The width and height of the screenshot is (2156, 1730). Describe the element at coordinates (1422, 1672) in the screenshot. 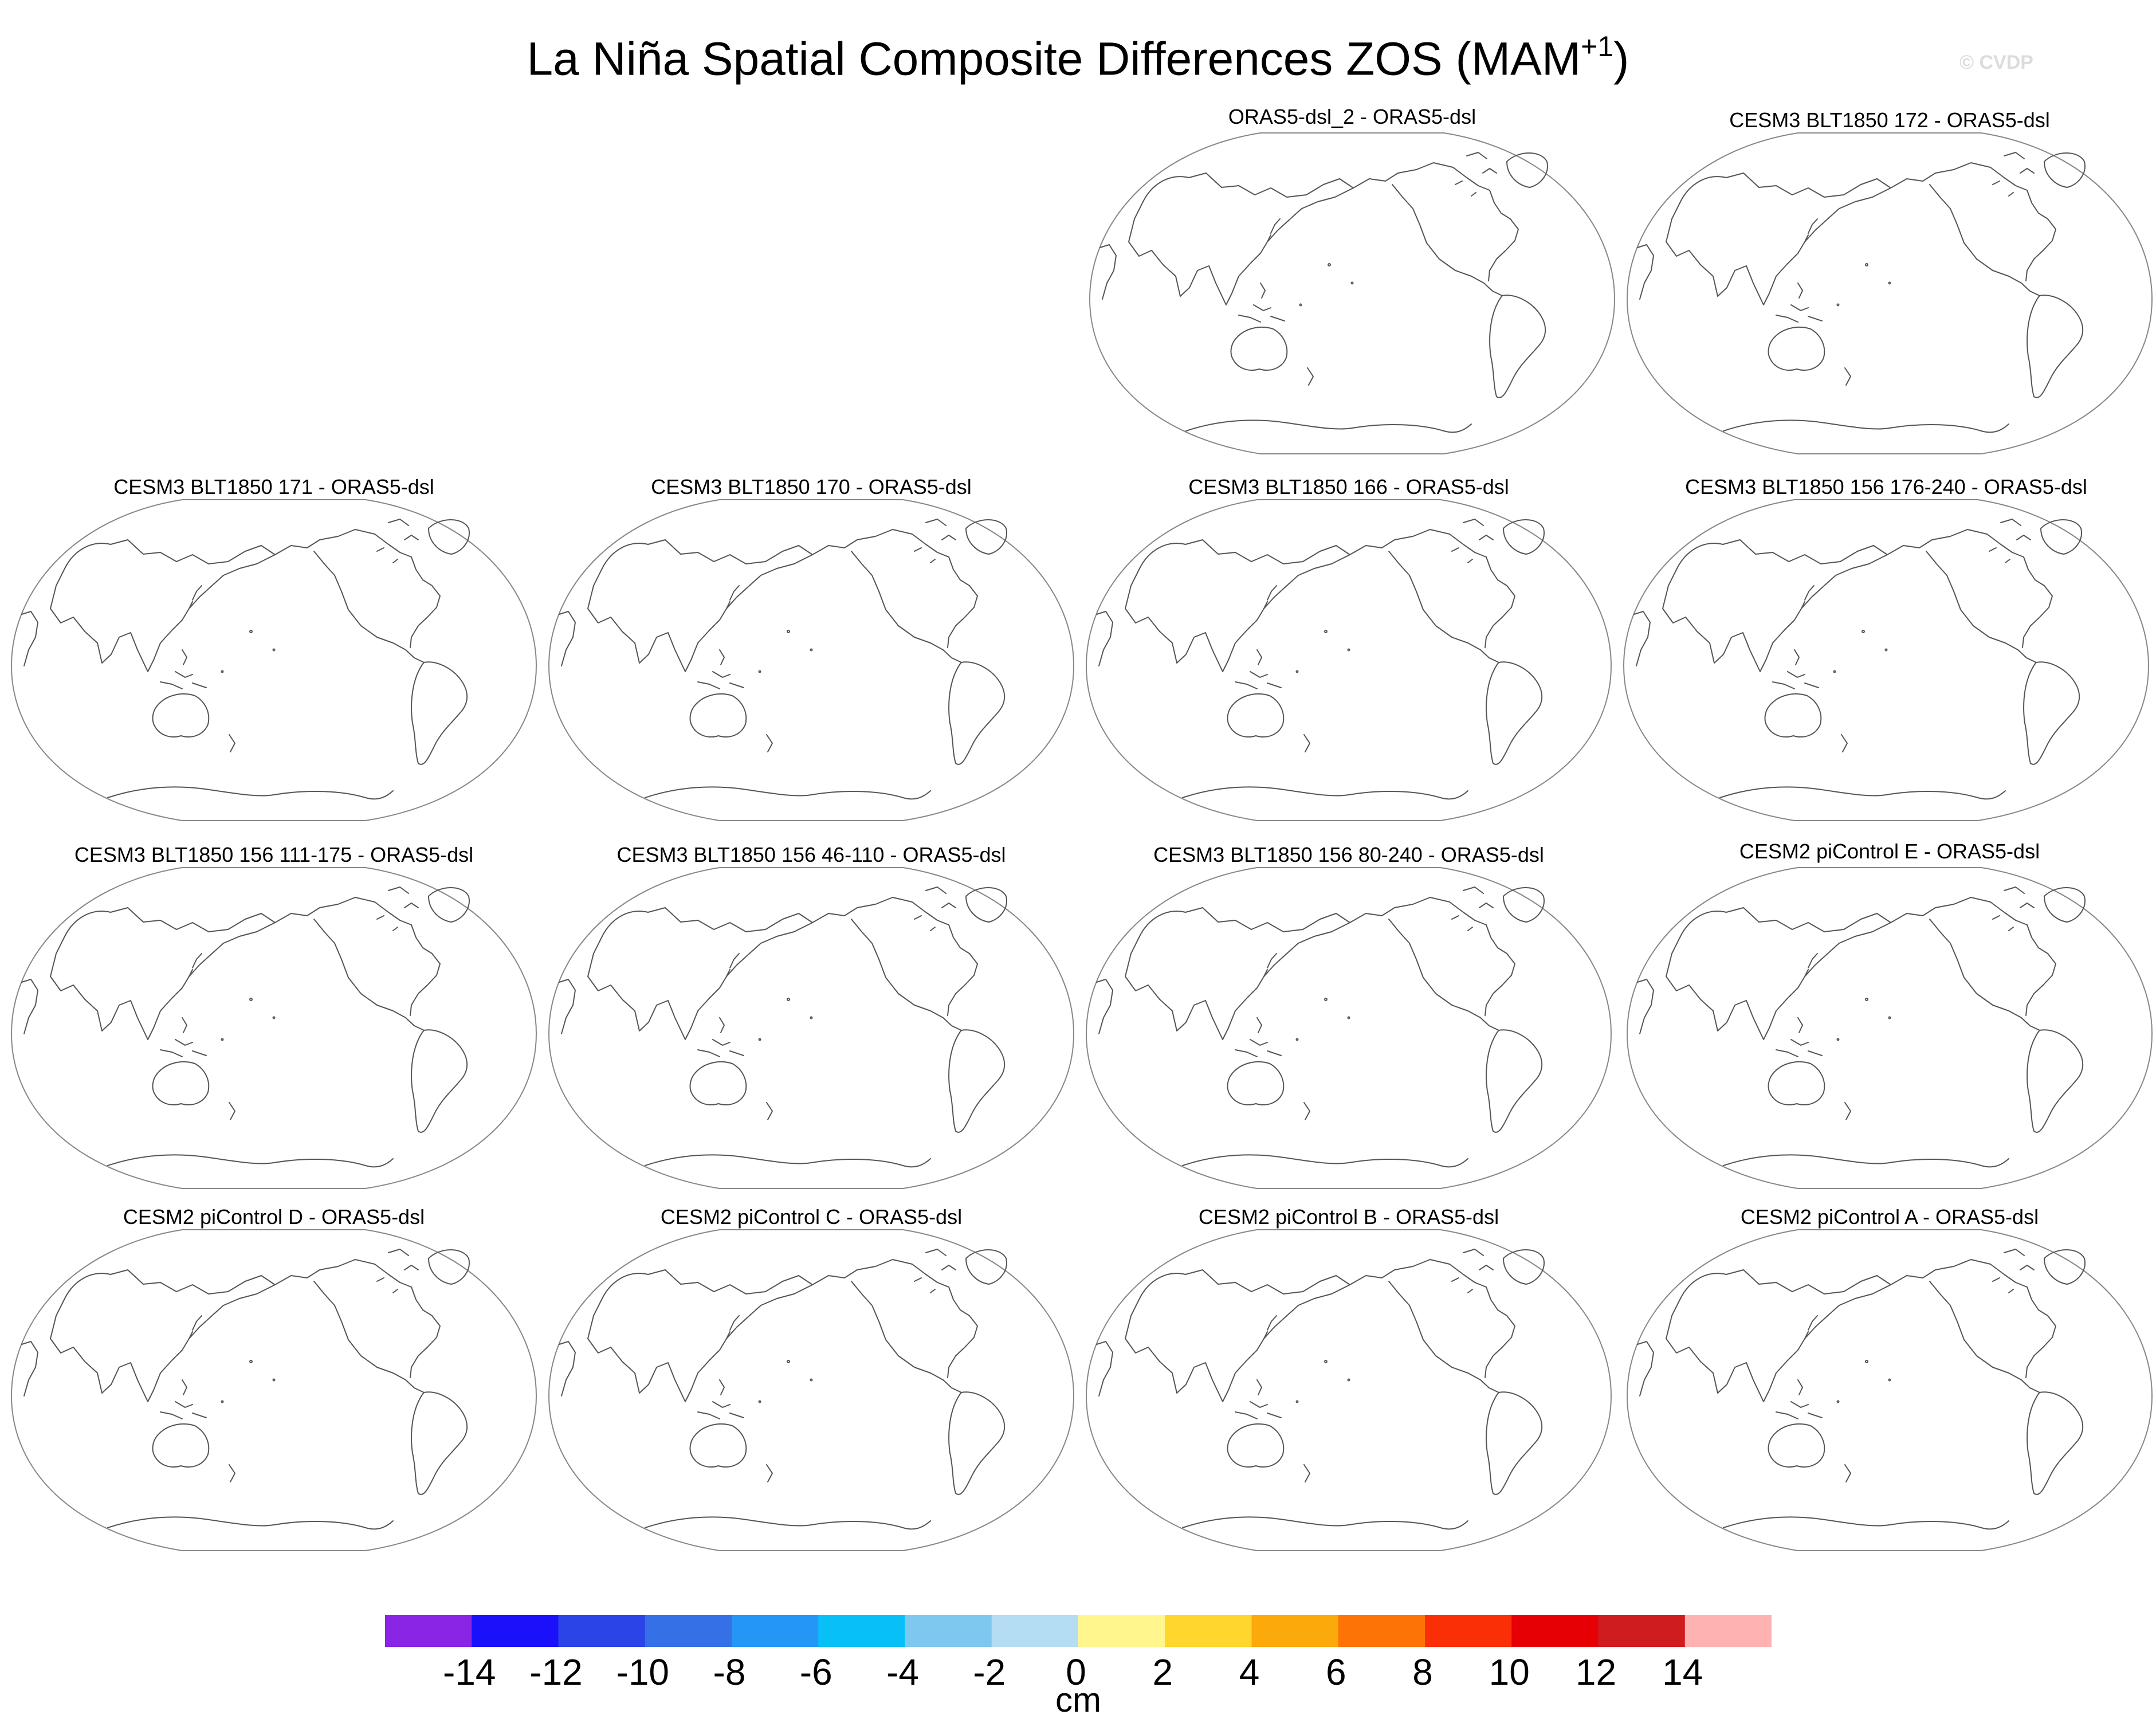

I see `colorbar-tick-label: 8` at that location.